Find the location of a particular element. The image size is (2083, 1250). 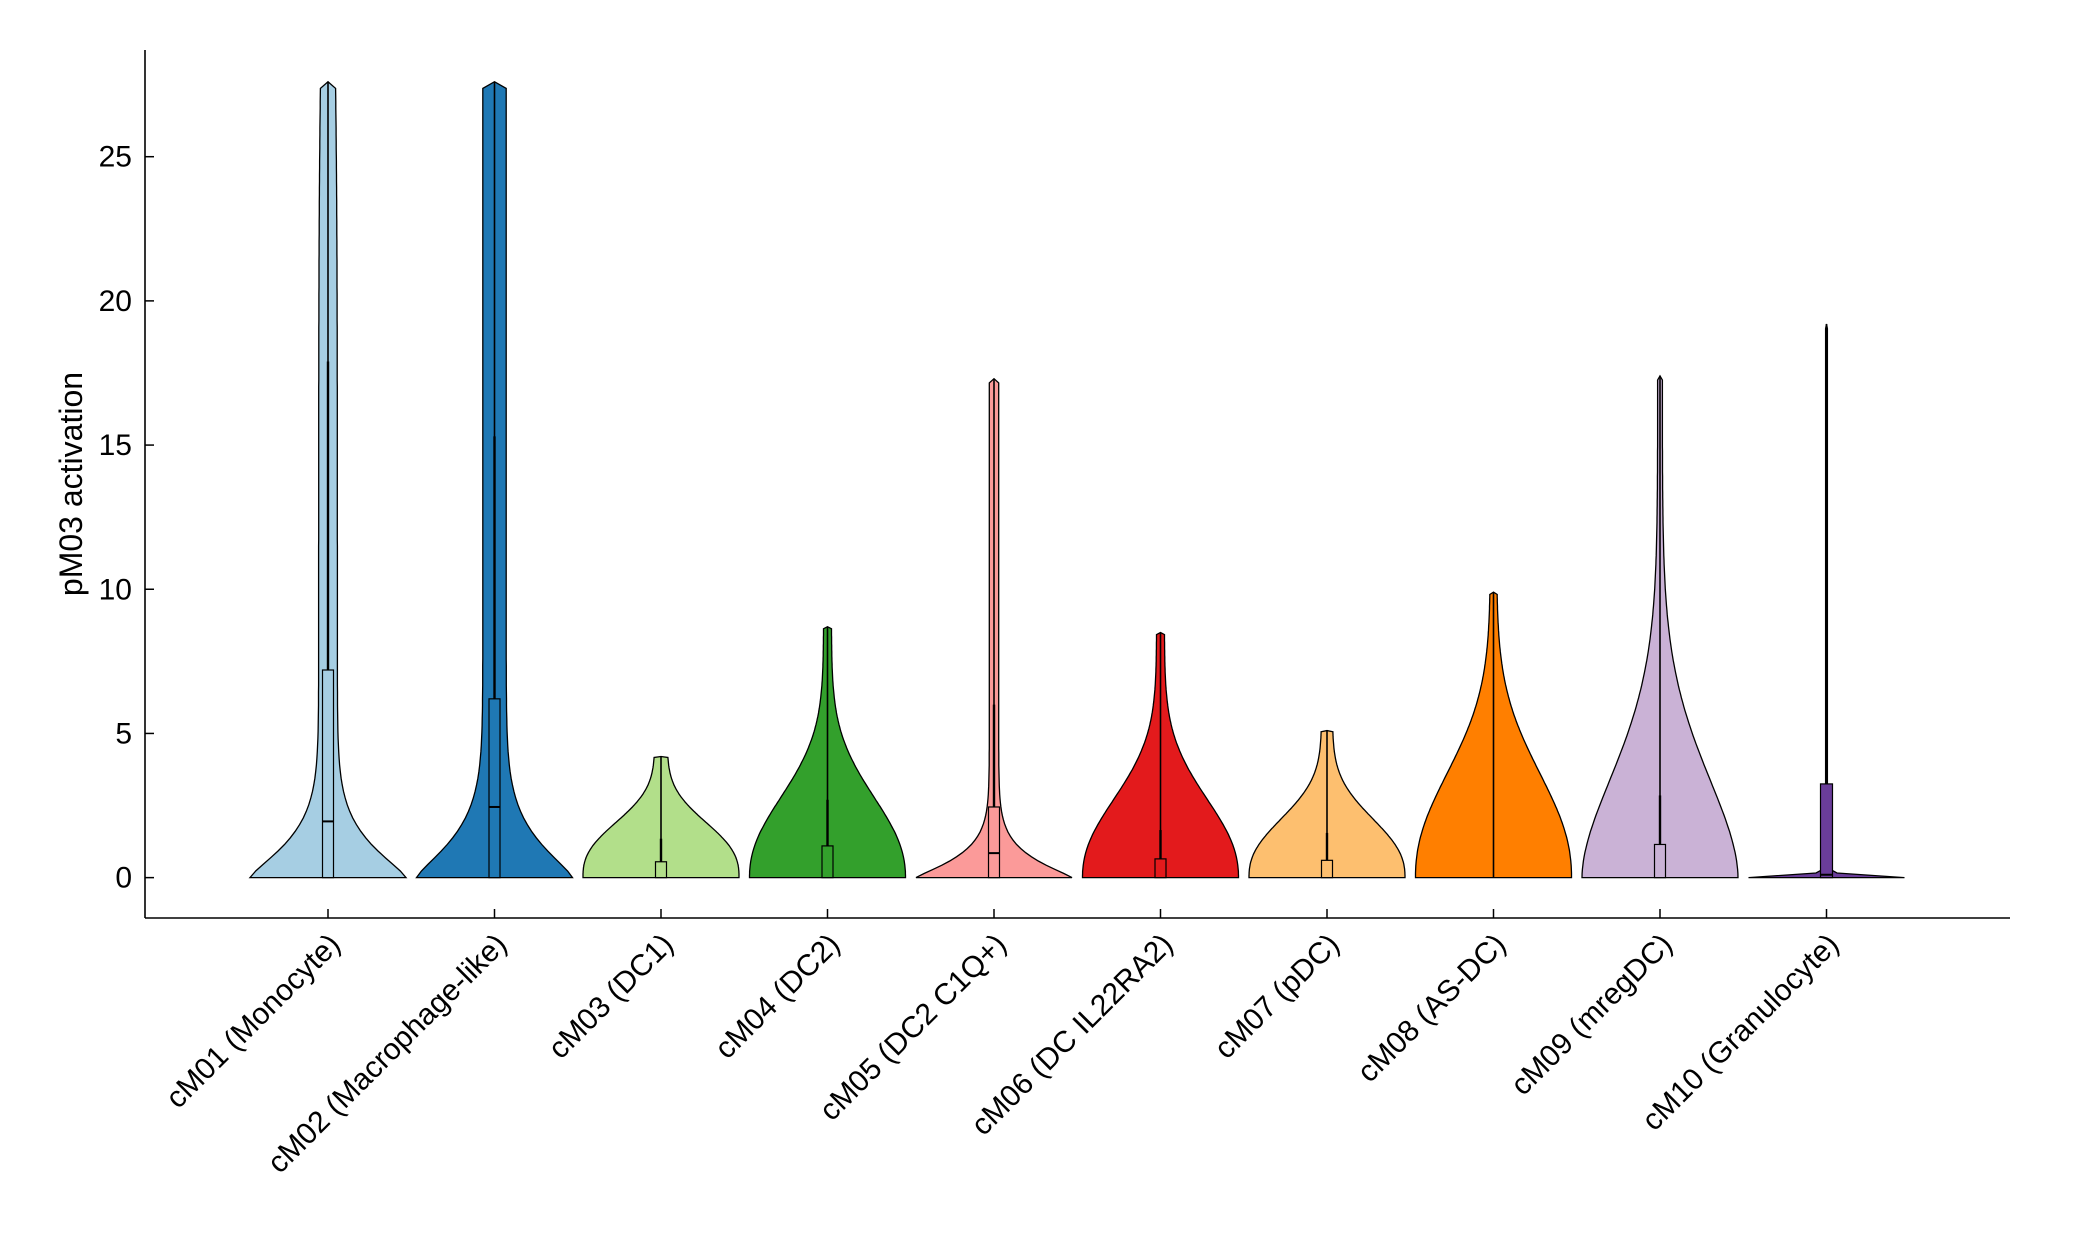

y-tick-label-25: 25 is located at coordinates (115, 157).